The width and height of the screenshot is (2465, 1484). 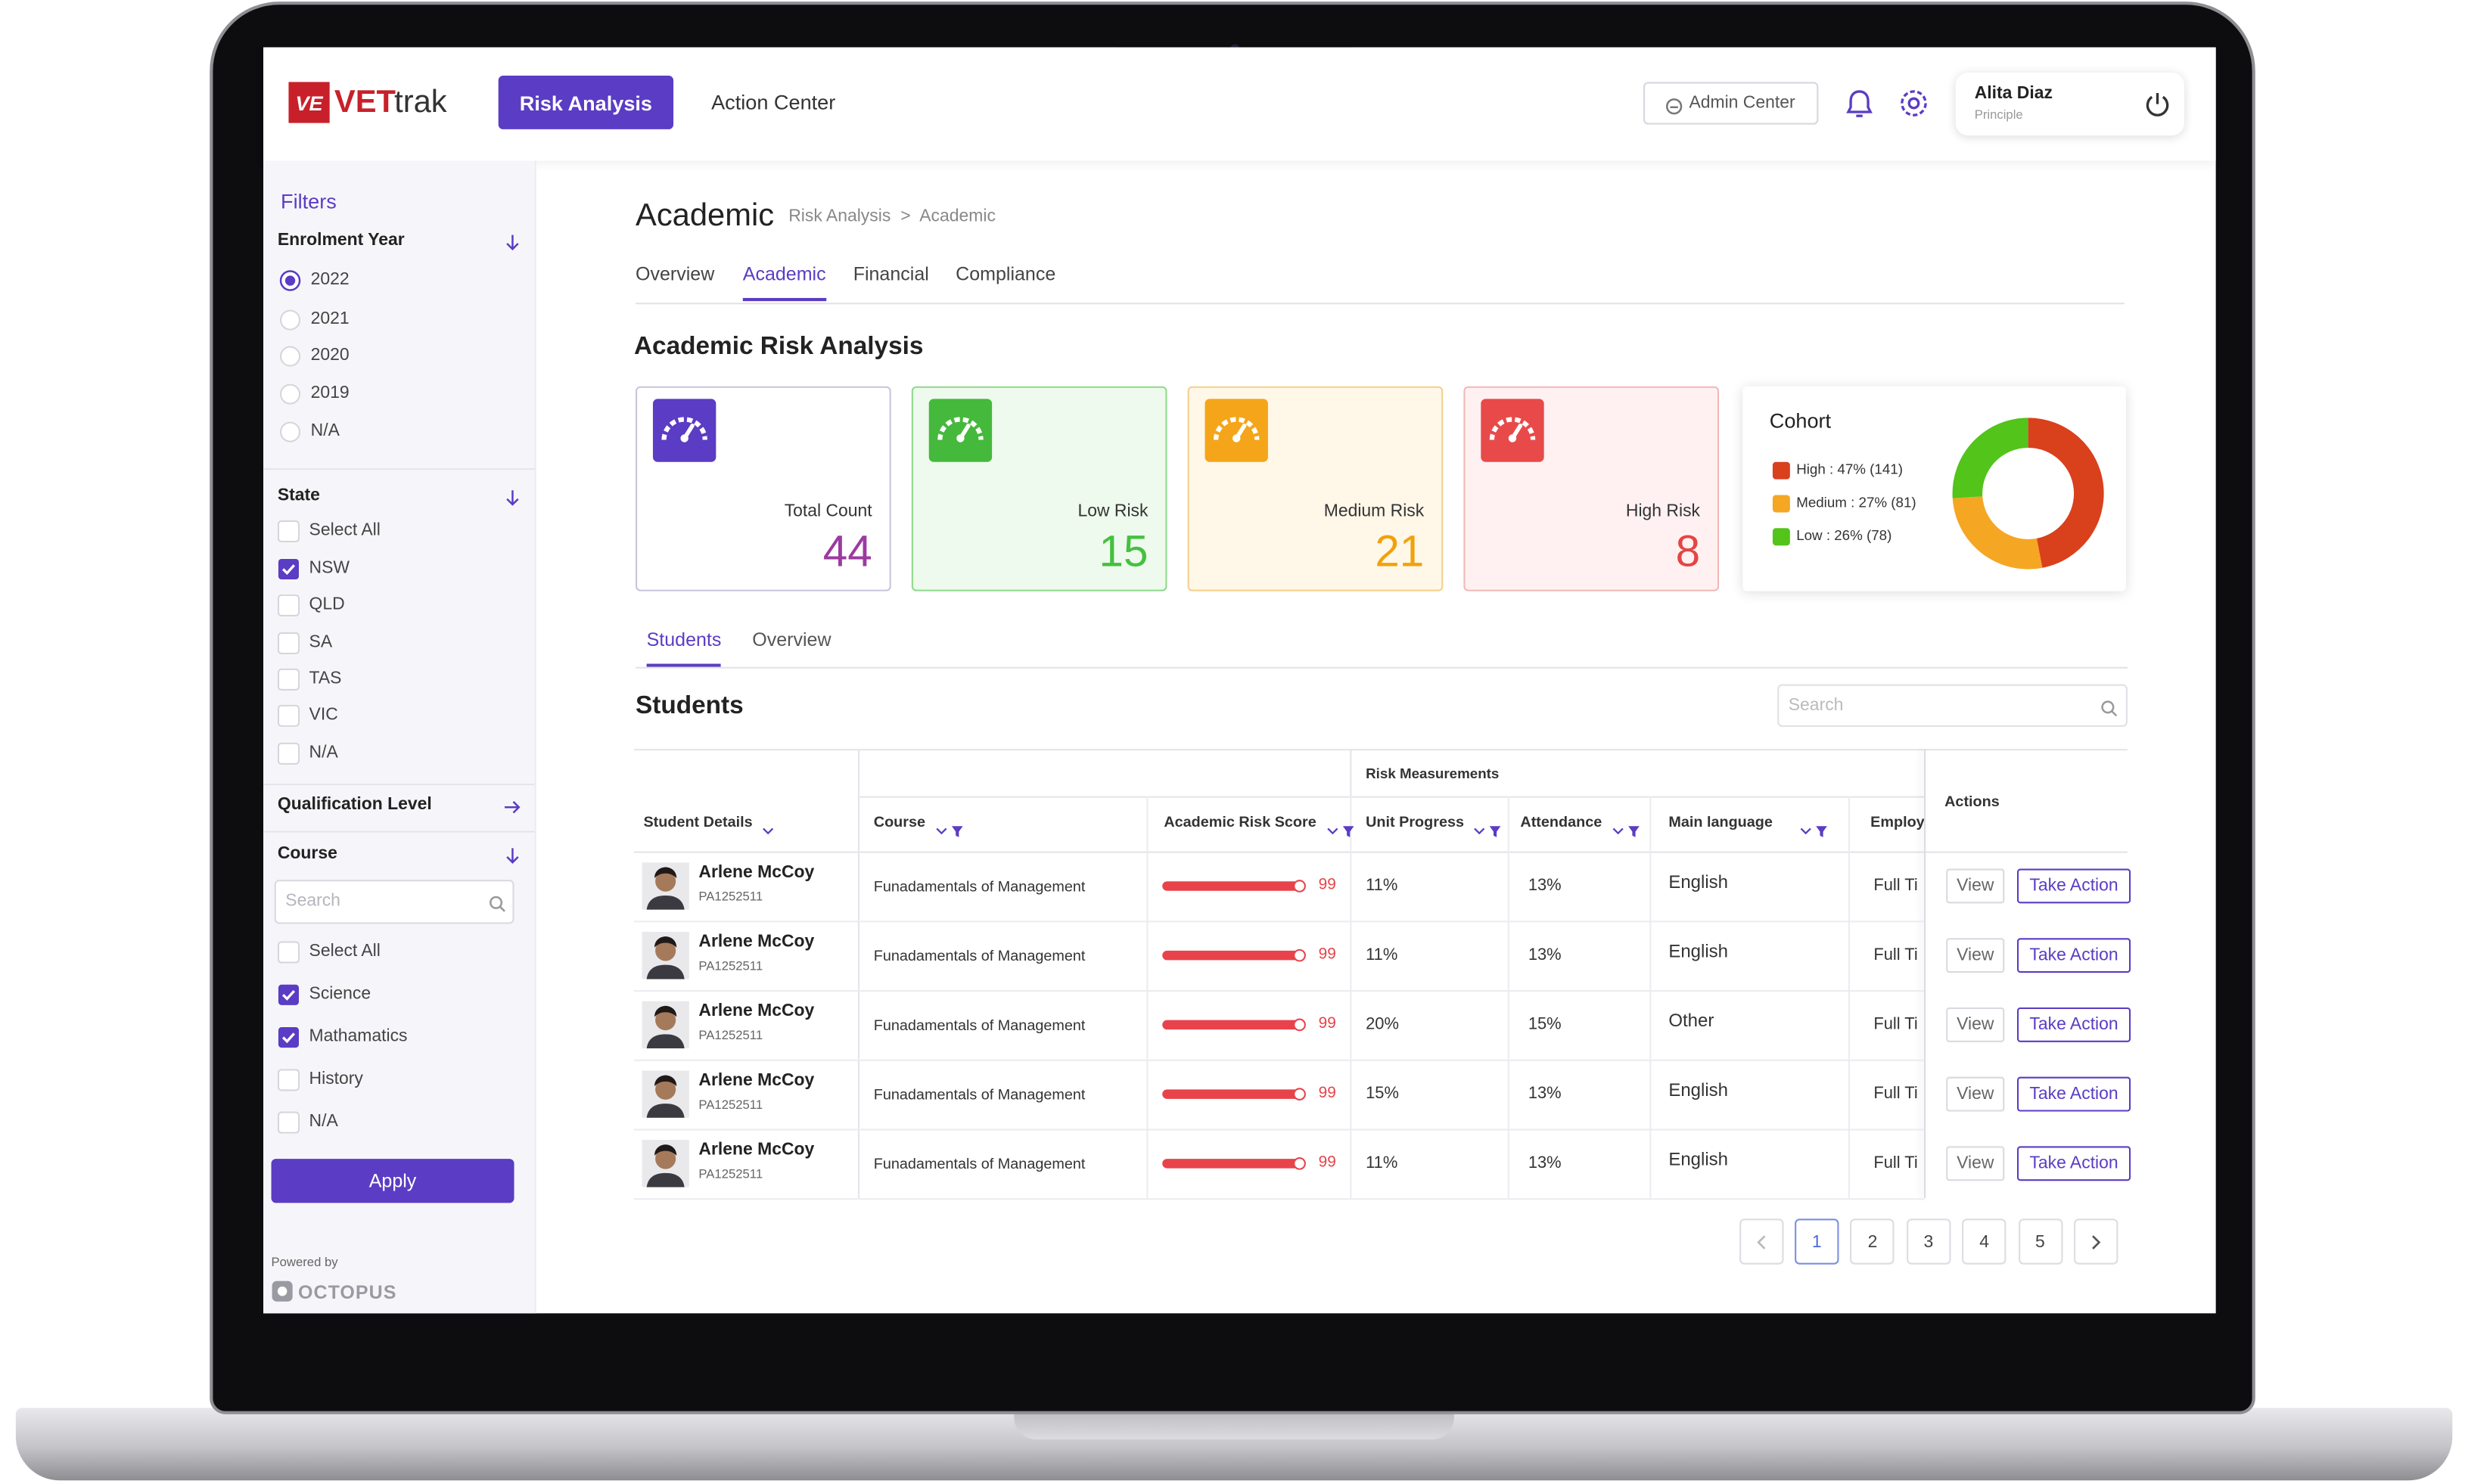 I want to click on column-header: Course, so click(x=899, y=823).